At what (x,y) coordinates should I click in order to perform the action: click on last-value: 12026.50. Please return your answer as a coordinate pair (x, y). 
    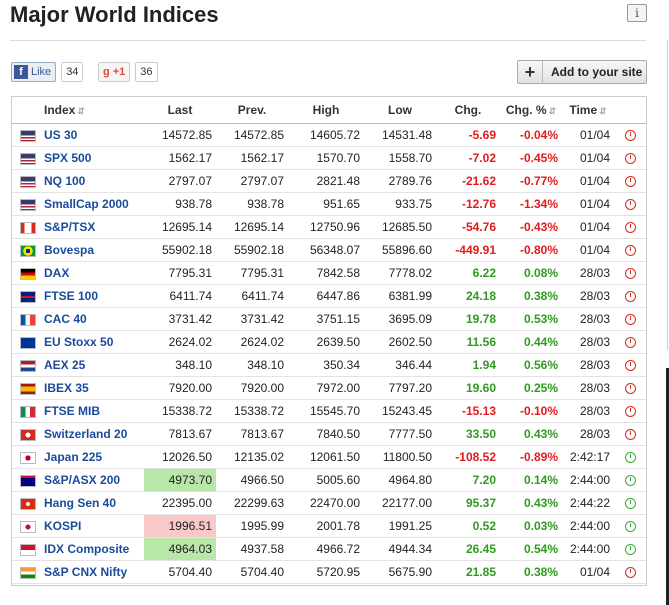
    Looking at the image, I should click on (180, 457).